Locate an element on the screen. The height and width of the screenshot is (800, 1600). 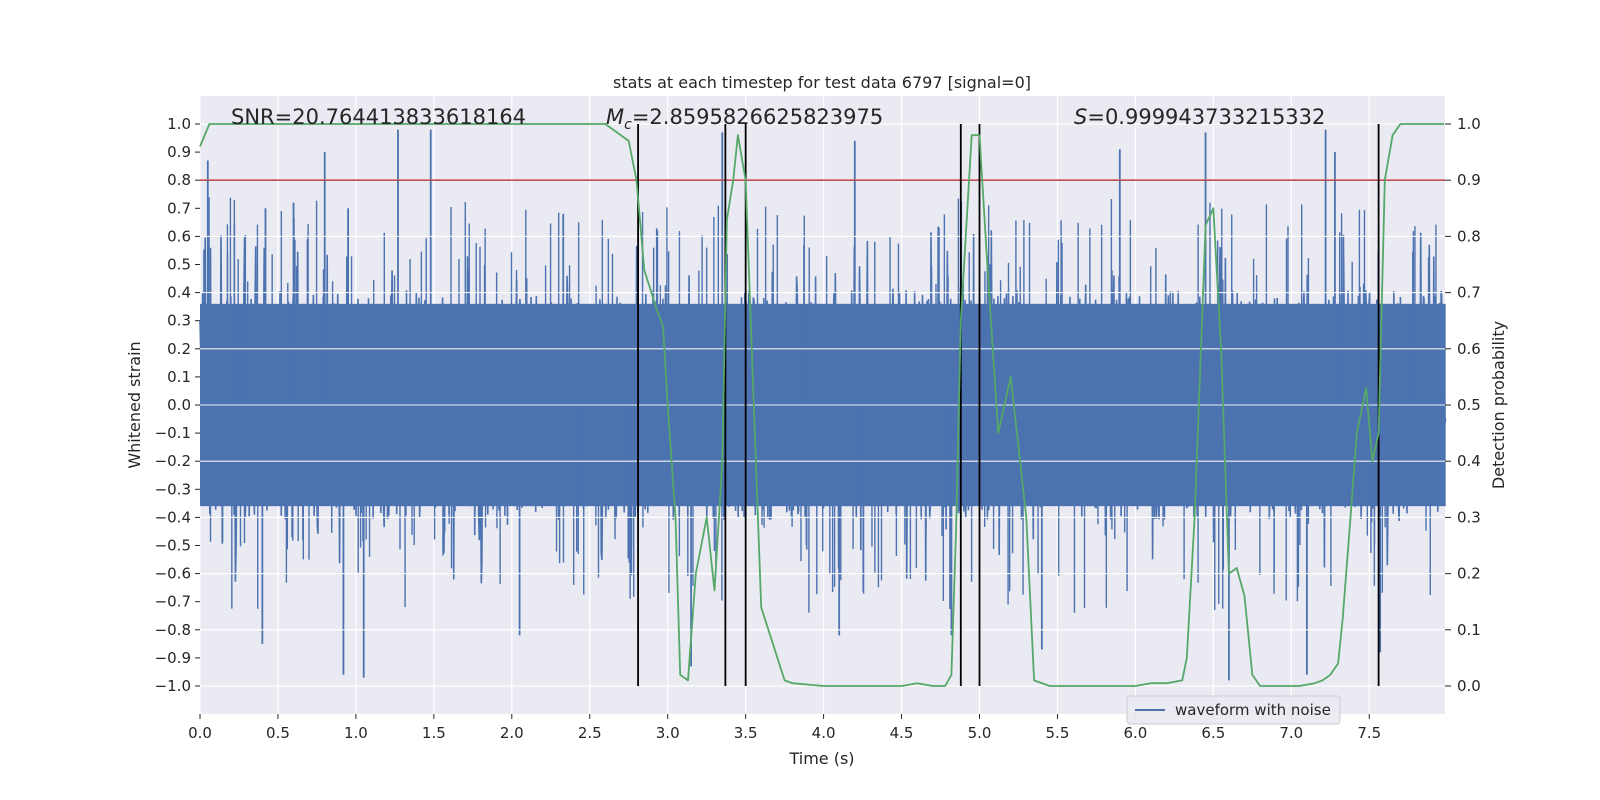
snr-annotation: SNR=20.764413833618164 is located at coordinates (378, 117).